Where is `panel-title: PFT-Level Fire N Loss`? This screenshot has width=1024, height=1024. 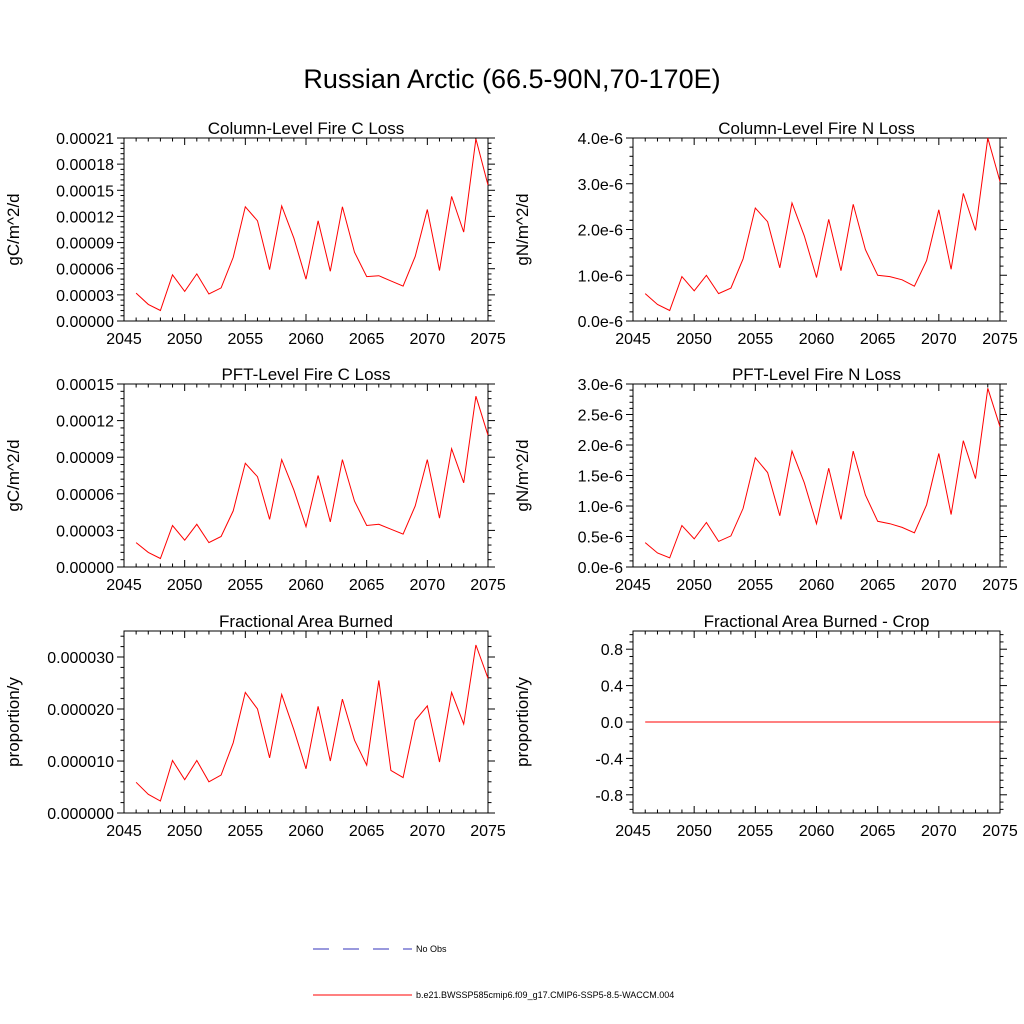 panel-title: PFT-Level Fire N Loss is located at coordinates (816, 374).